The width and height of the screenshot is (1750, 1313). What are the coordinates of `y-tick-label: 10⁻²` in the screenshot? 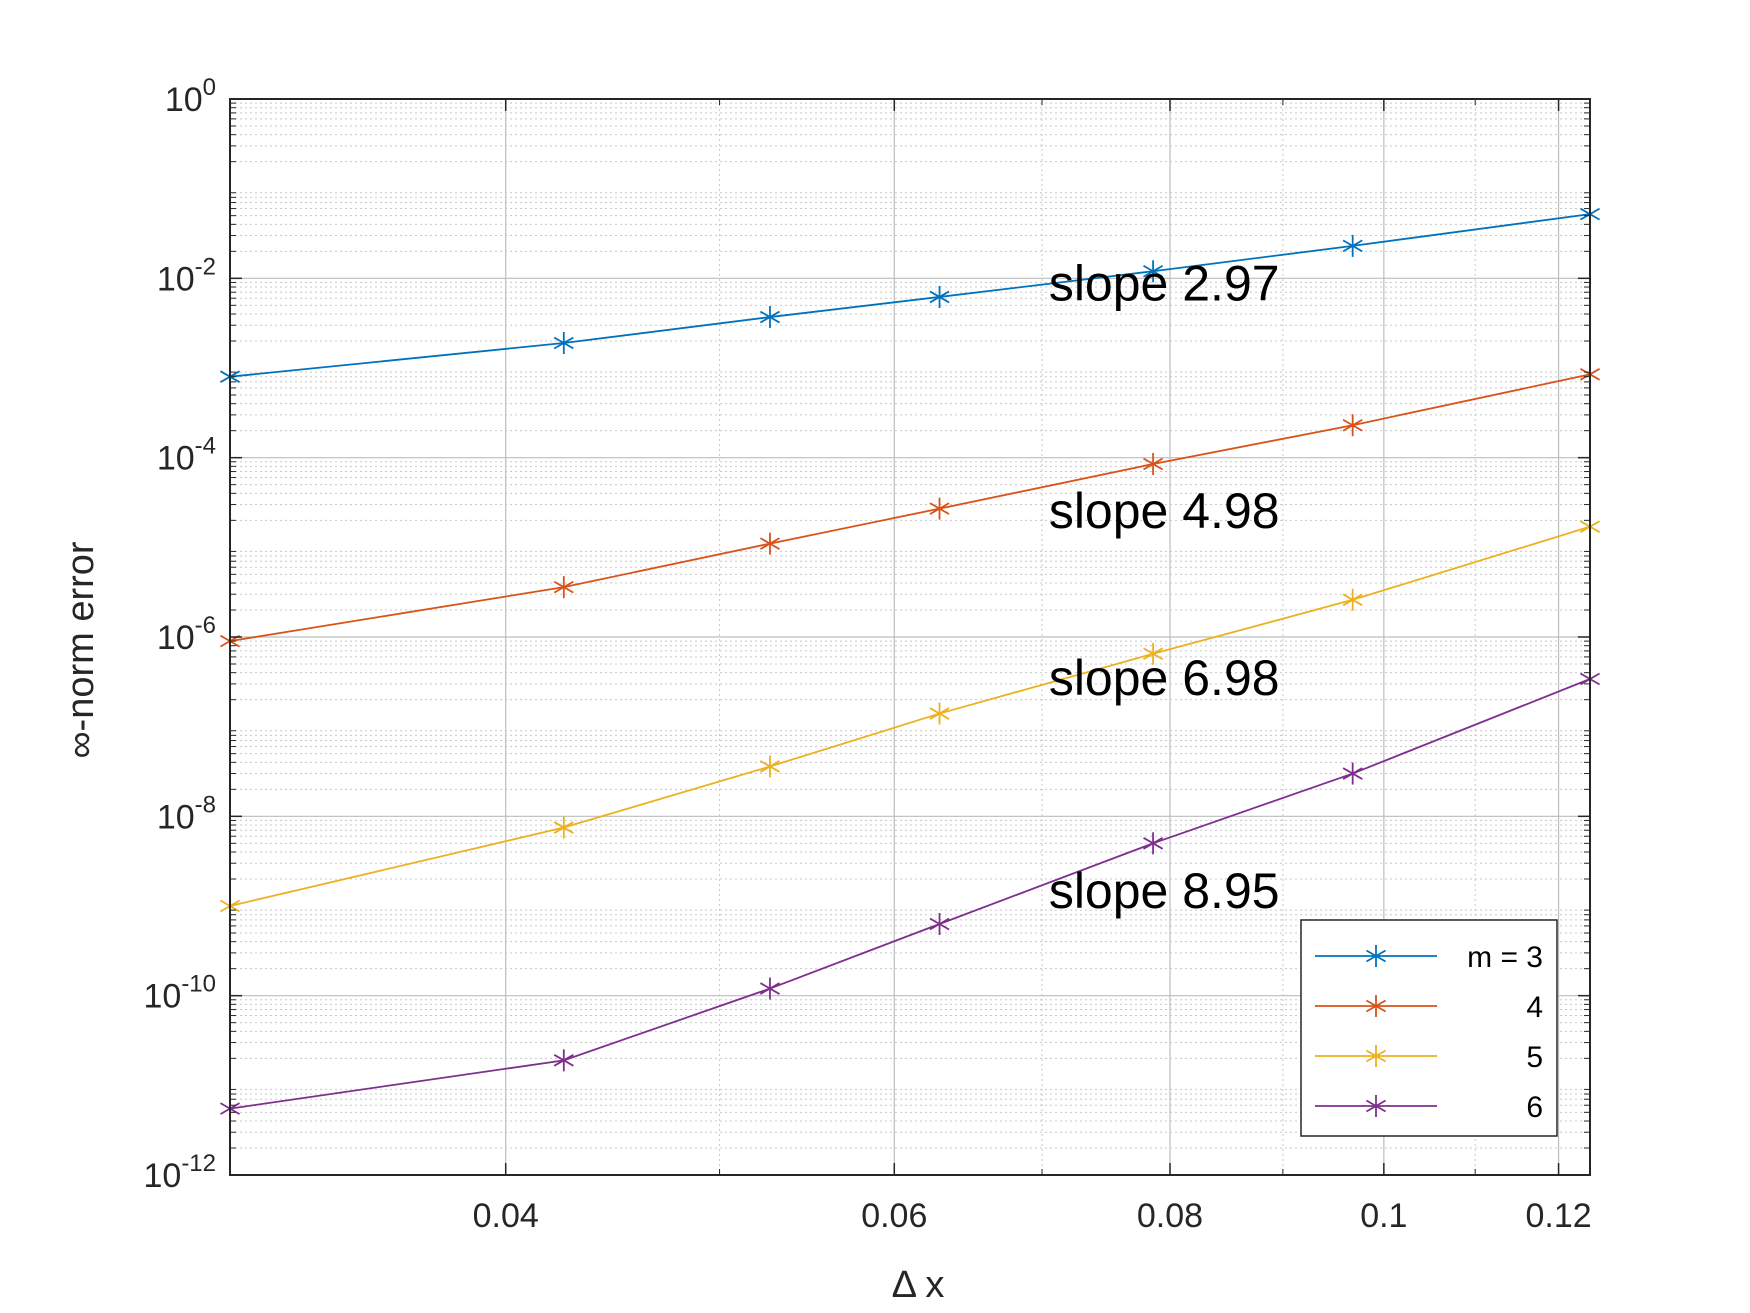 It's located at (186, 275).